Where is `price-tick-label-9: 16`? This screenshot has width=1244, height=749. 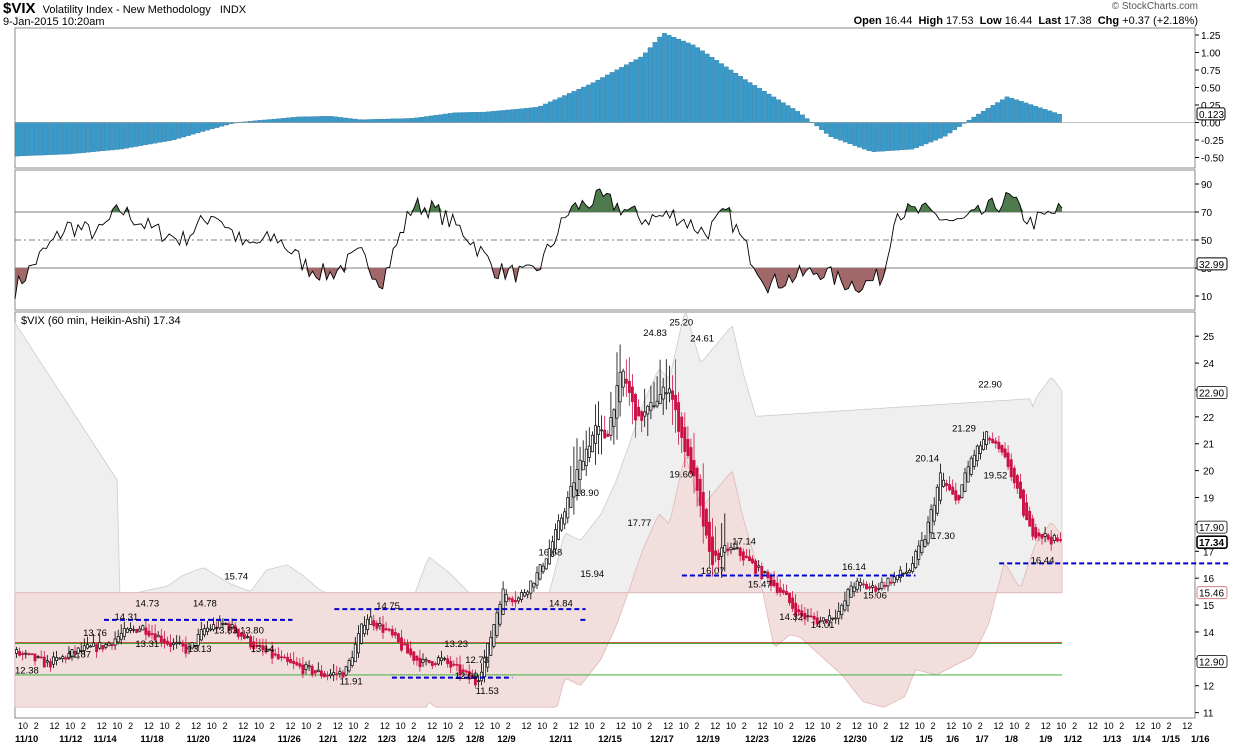 price-tick-label-9: 16 is located at coordinates (1209, 579).